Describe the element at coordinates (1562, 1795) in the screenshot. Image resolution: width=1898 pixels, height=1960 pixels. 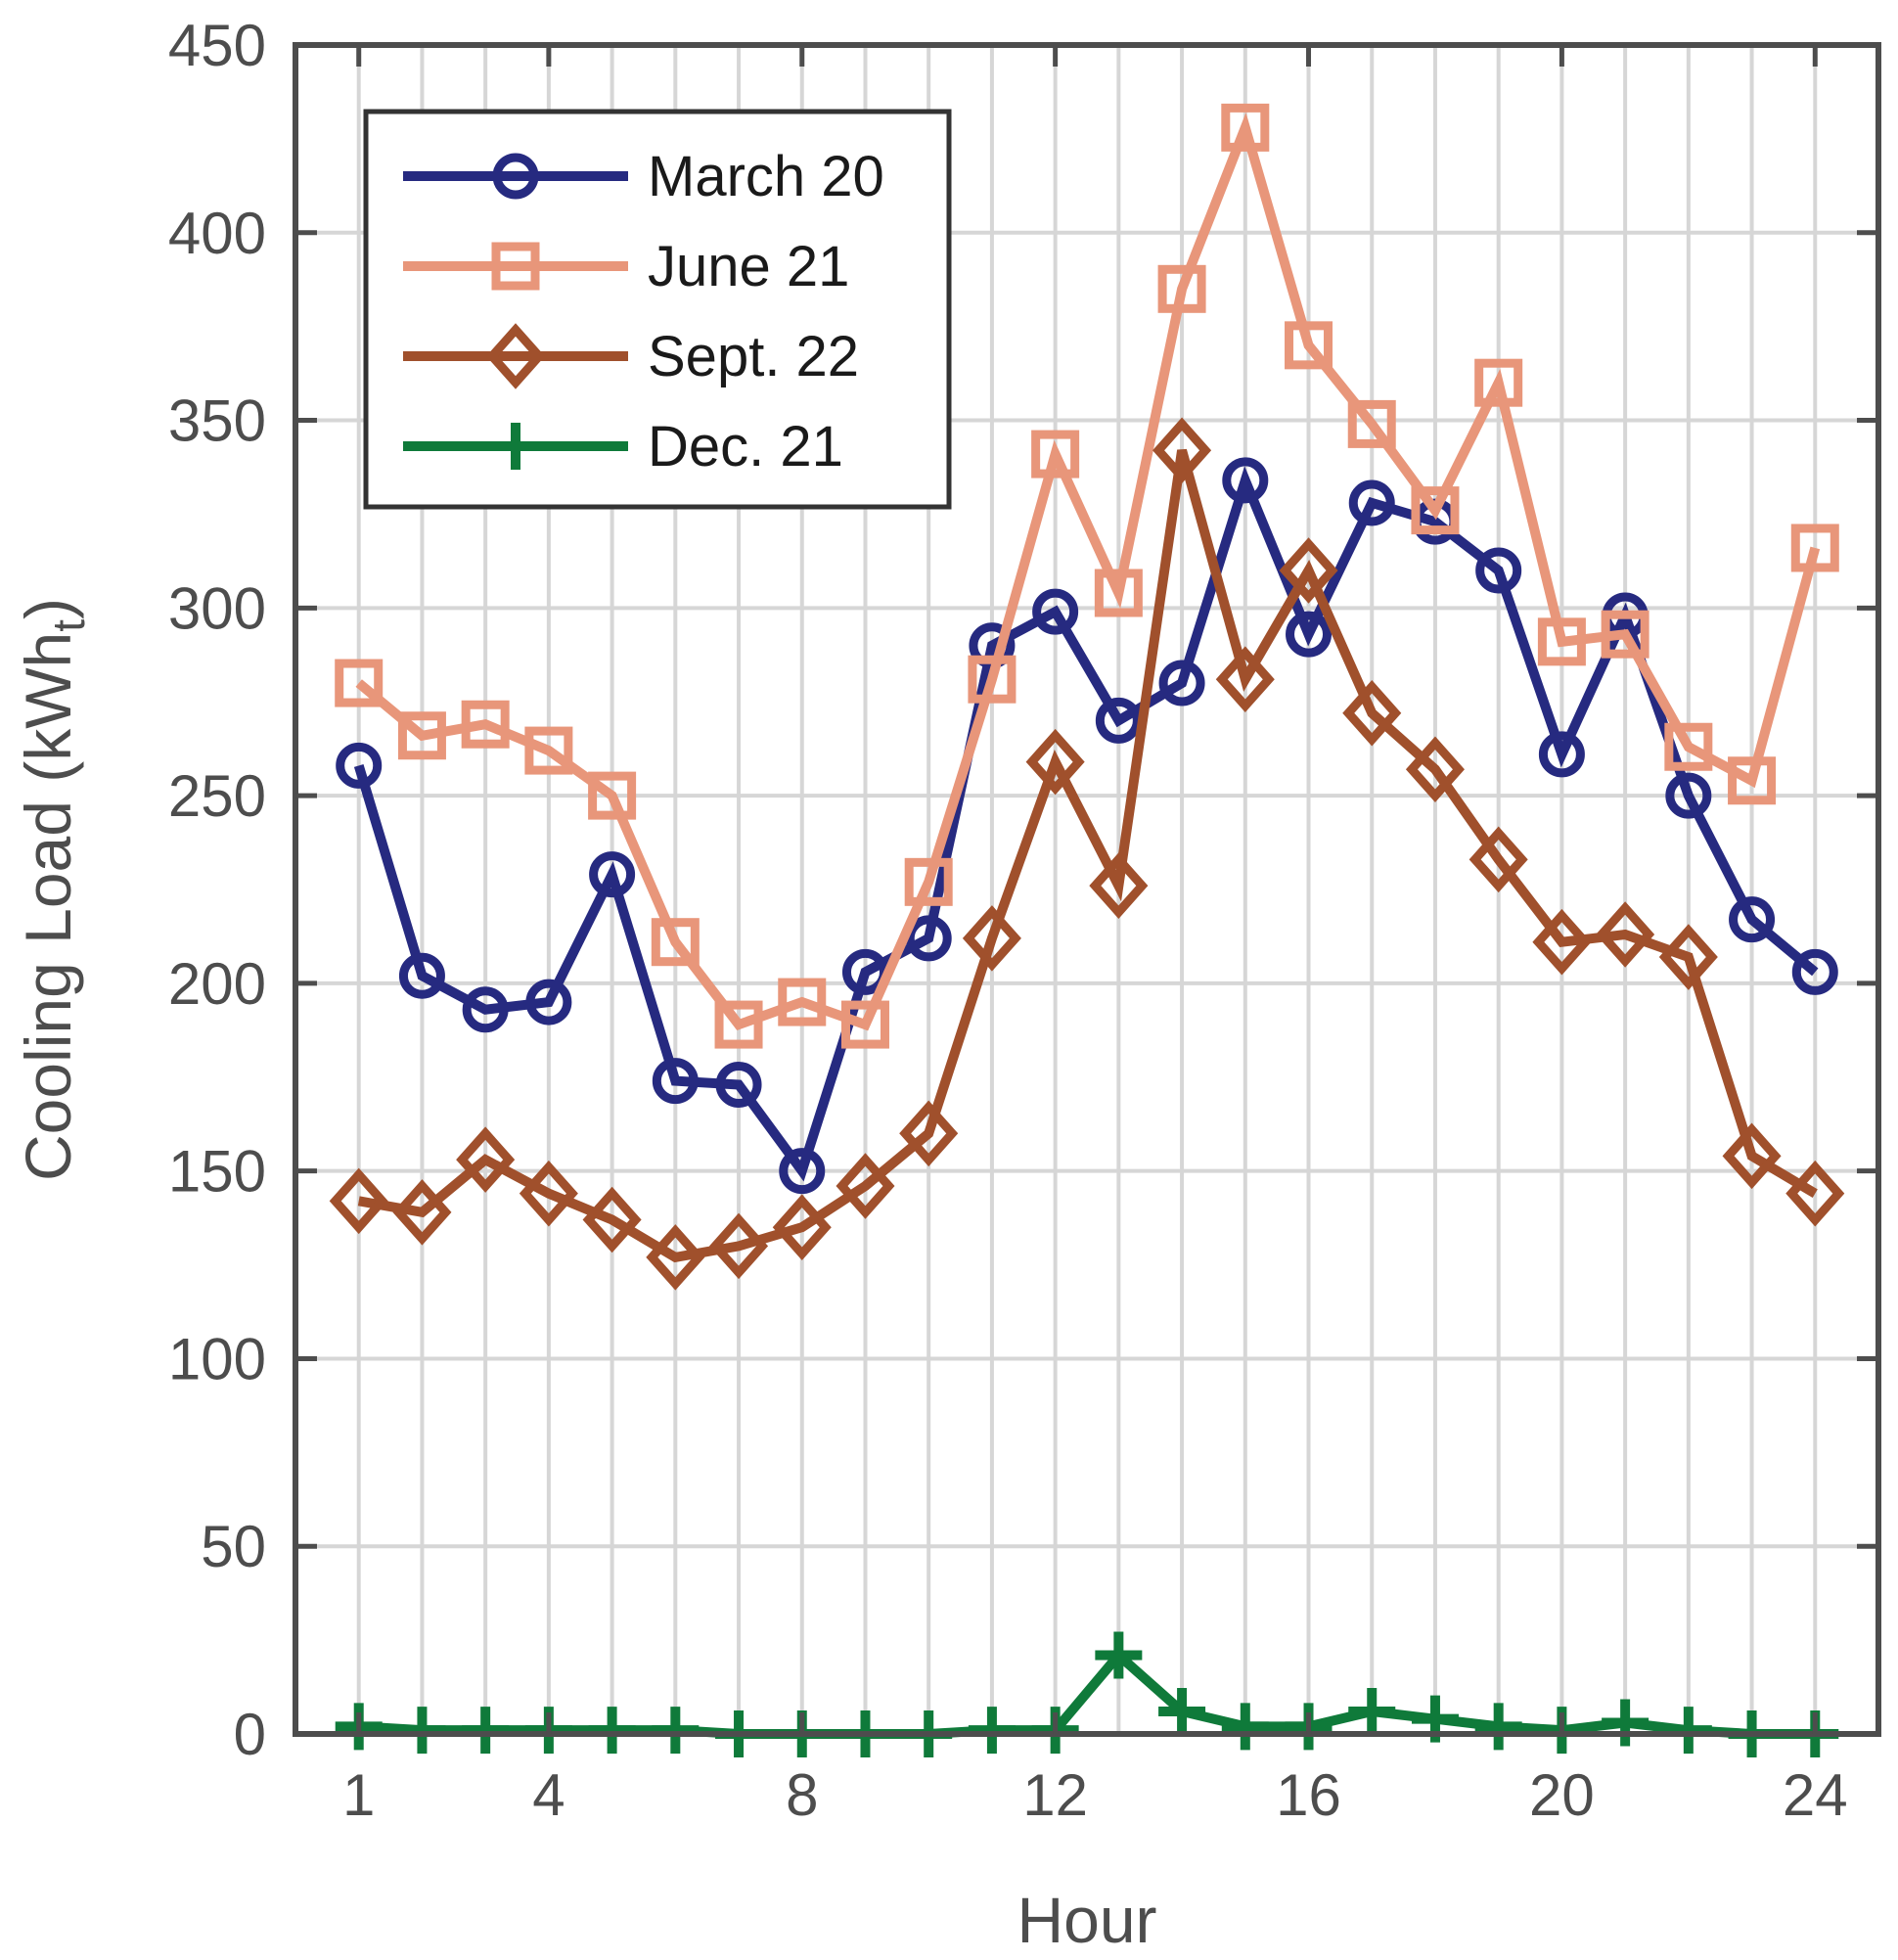
I see `x-tick-label-20: 20` at that location.